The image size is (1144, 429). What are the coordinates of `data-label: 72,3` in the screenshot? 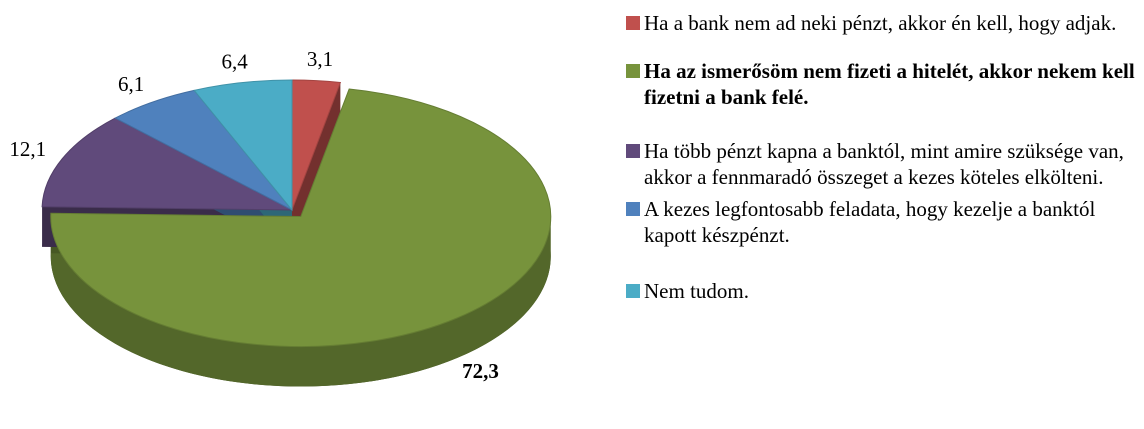 It's located at (480, 371).